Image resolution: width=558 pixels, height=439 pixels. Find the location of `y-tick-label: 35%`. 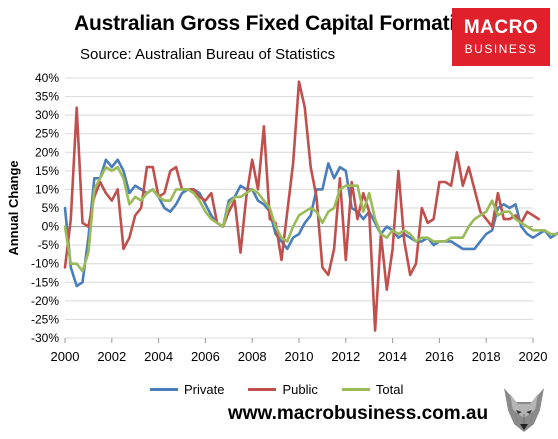

y-tick-label: 35% is located at coordinates (47, 97).